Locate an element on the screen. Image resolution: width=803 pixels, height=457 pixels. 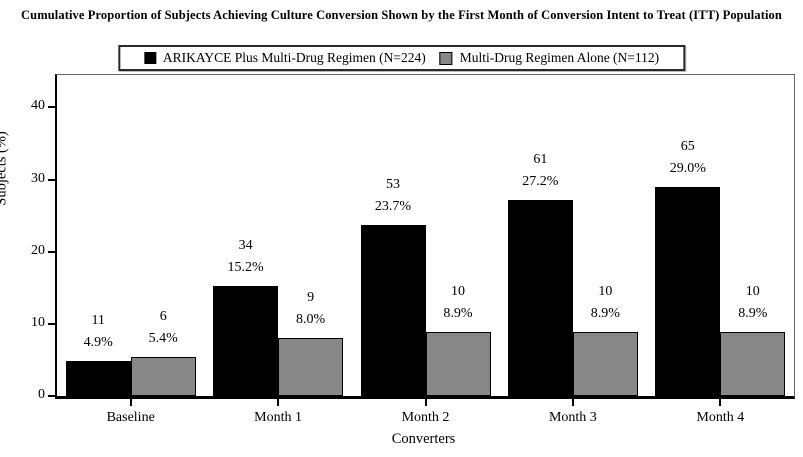
x-tick-label-0: Baseline is located at coordinates (130, 417).